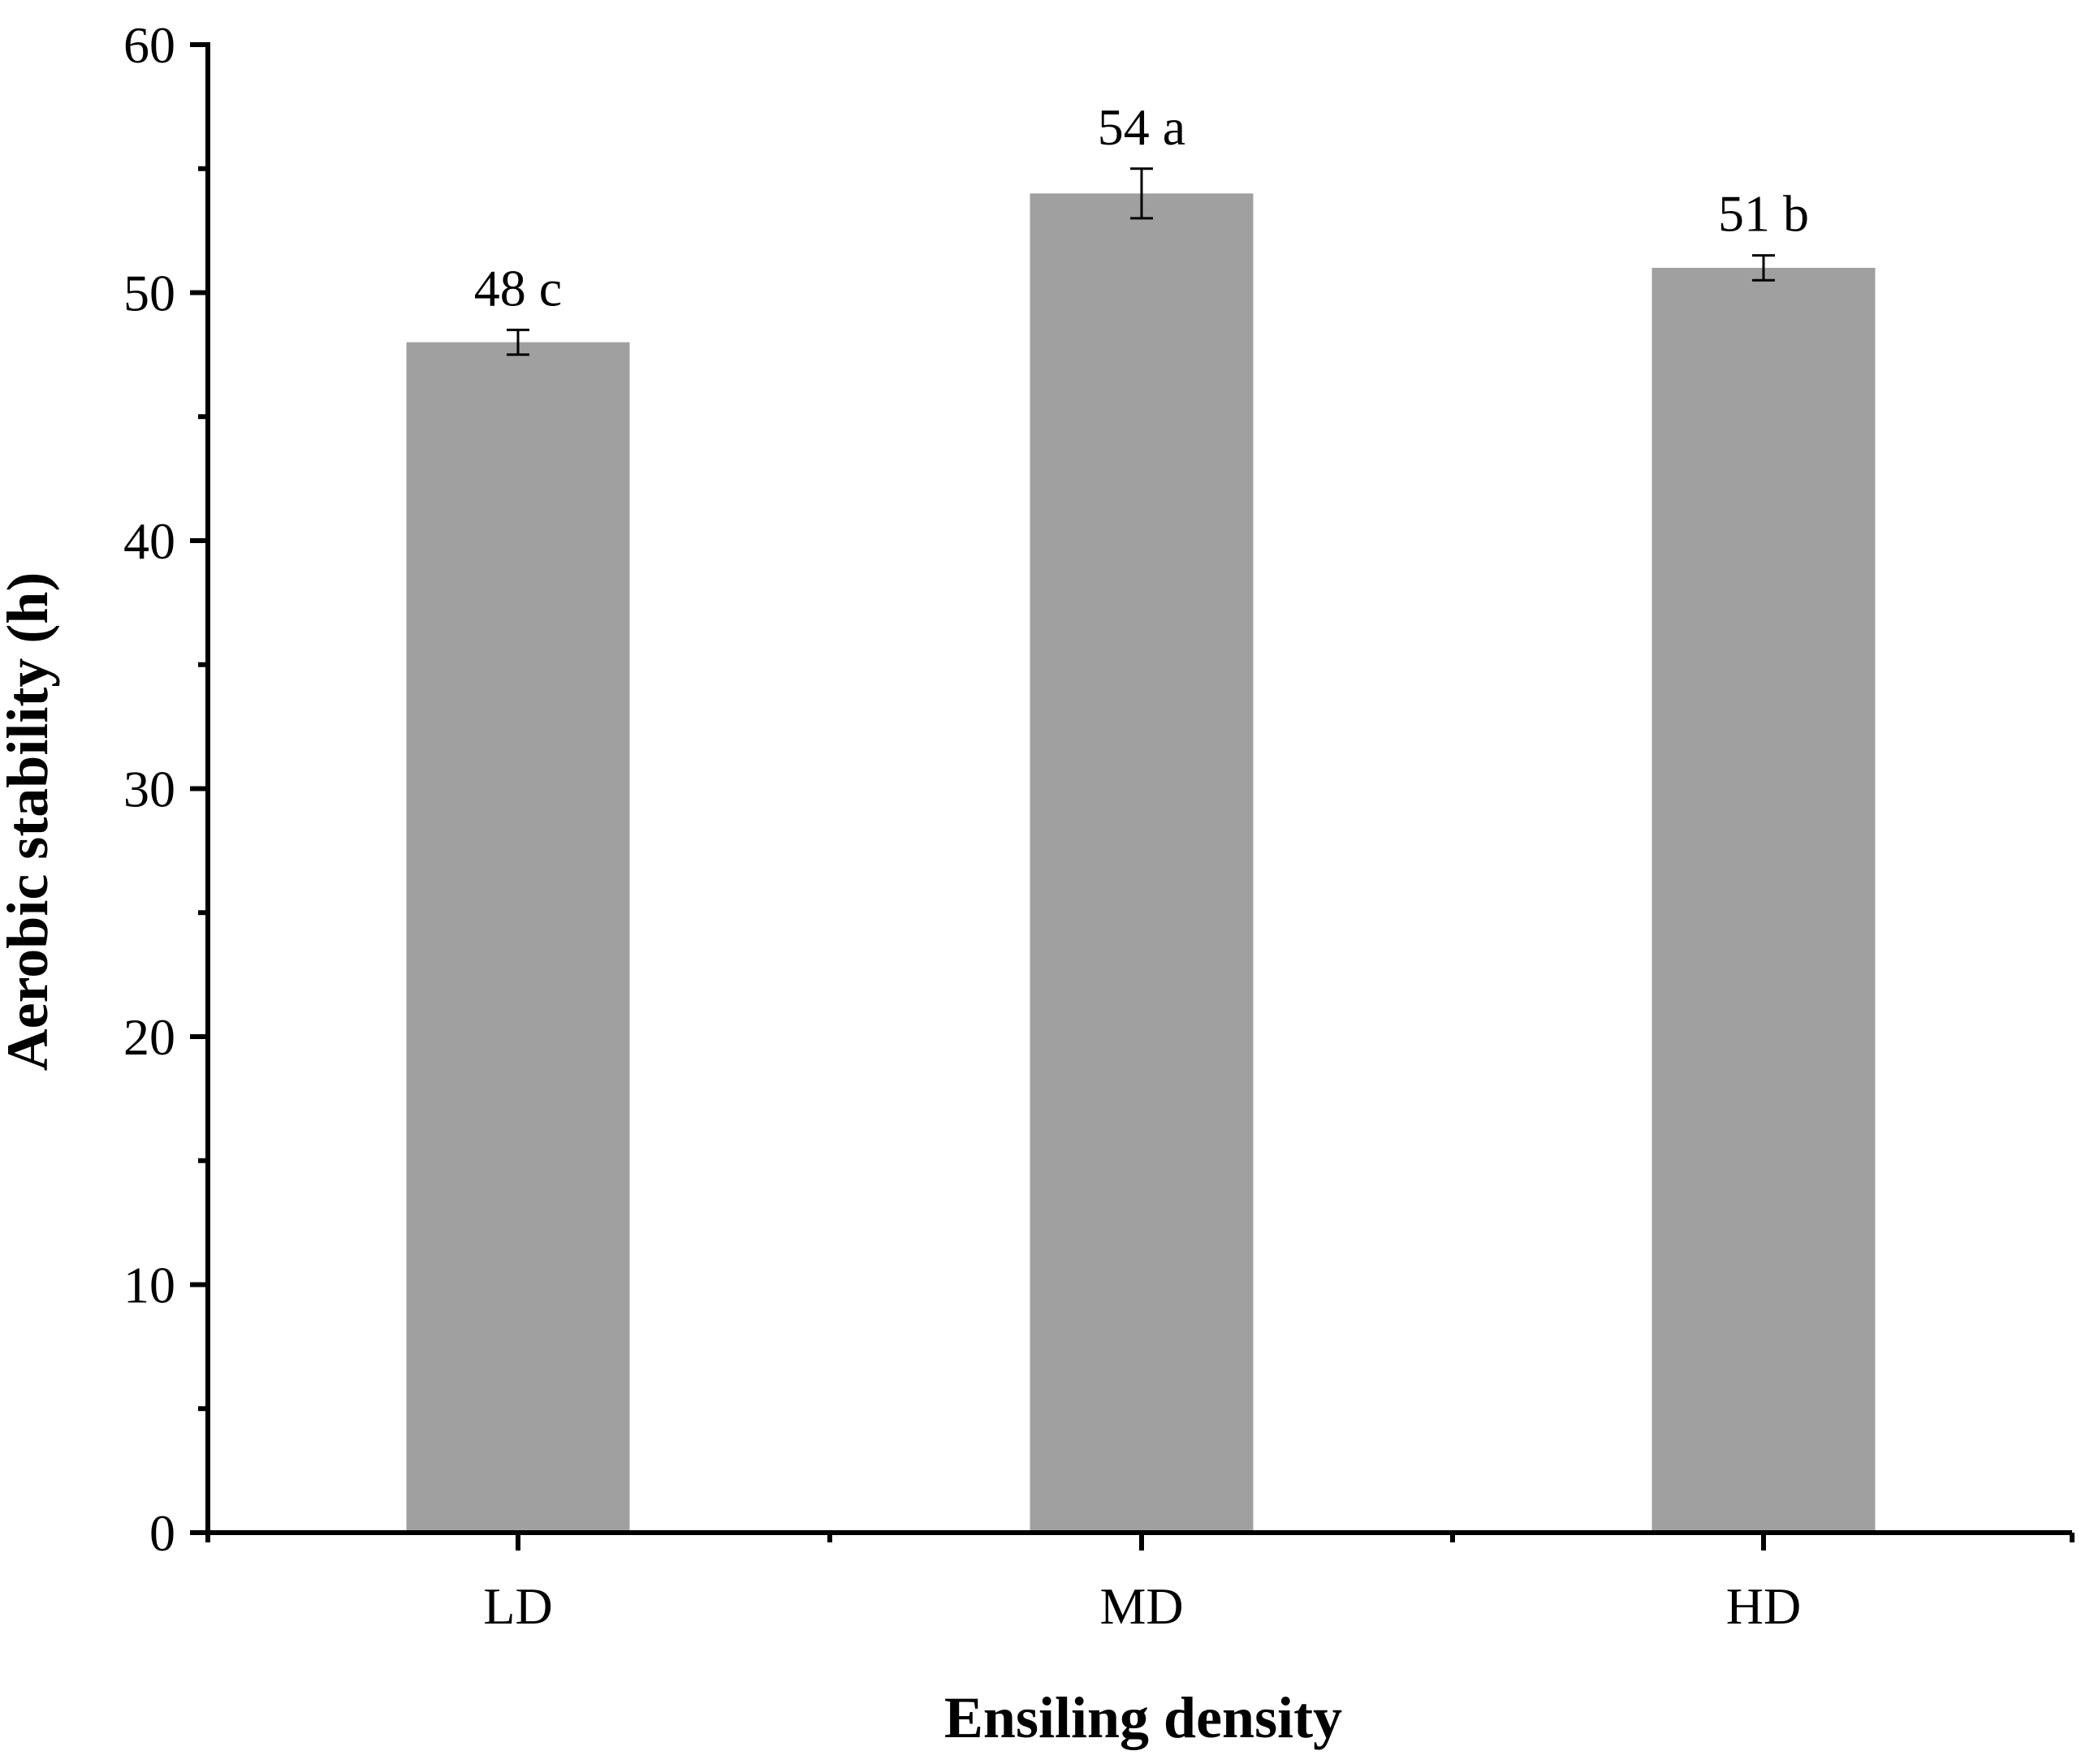 The width and height of the screenshot is (2094, 1764). I want to click on y-tick-label: 10, so click(149, 1285).